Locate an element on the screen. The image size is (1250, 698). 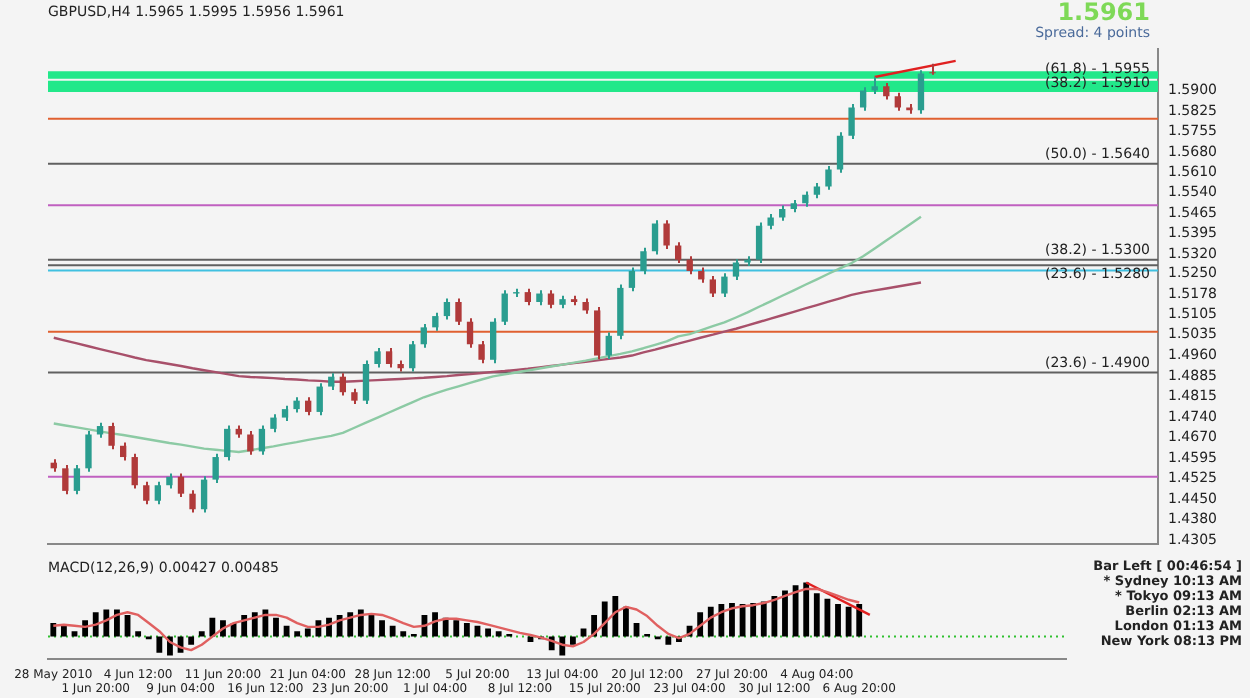
text: 1.5961 is located at coordinates (1103, 13).